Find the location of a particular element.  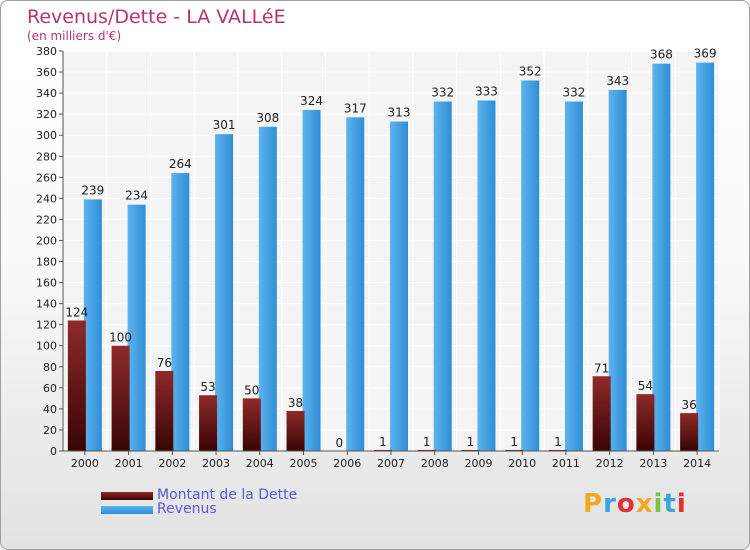

data-label-revenus: 369 is located at coordinates (705, 54).